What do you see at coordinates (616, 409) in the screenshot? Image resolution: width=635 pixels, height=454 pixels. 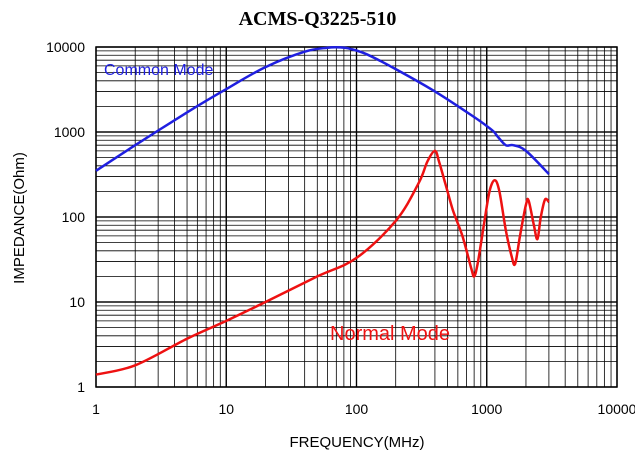 I see `x-tick-label: 10000` at bounding box center [616, 409].